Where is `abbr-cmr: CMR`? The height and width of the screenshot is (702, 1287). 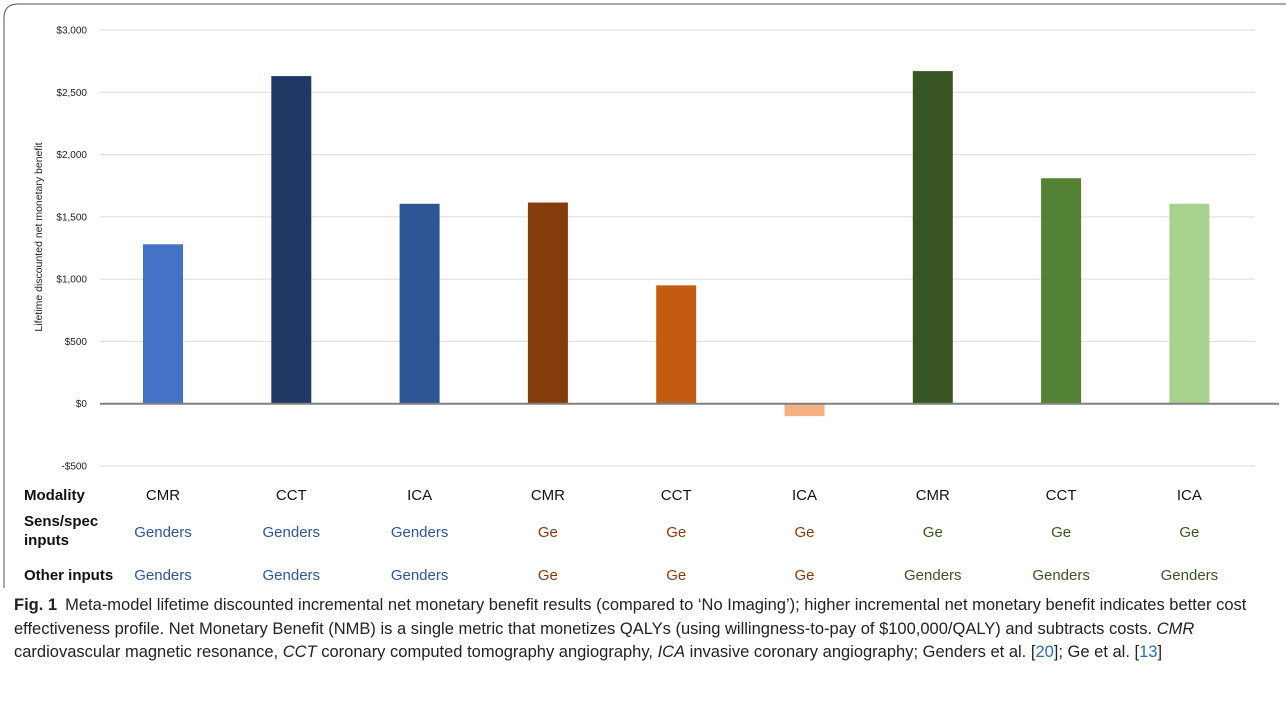 abbr-cmr: CMR is located at coordinates (1175, 628).